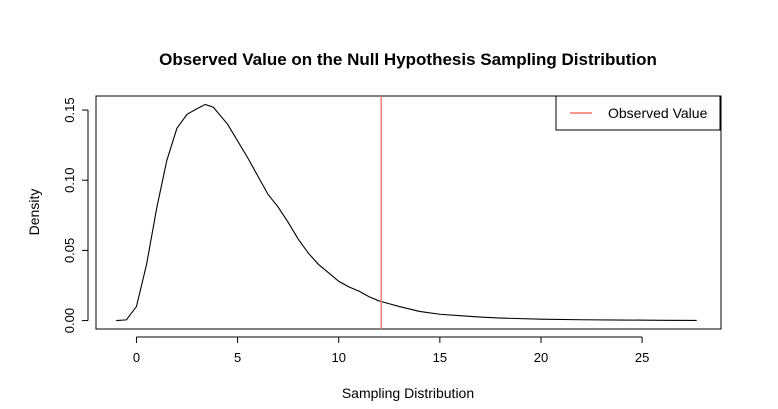 This screenshot has width=778, height=409. What do you see at coordinates (69, 180) in the screenshot?
I see `y-tick-label: 0.10` at bounding box center [69, 180].